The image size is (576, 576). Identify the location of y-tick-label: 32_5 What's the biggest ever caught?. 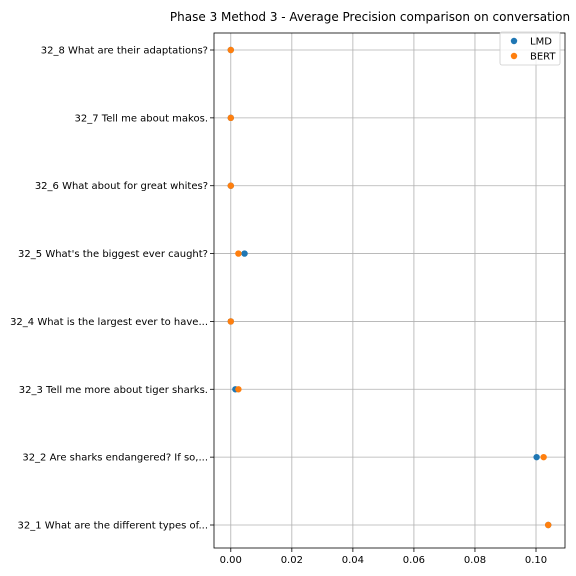
(113, 254).